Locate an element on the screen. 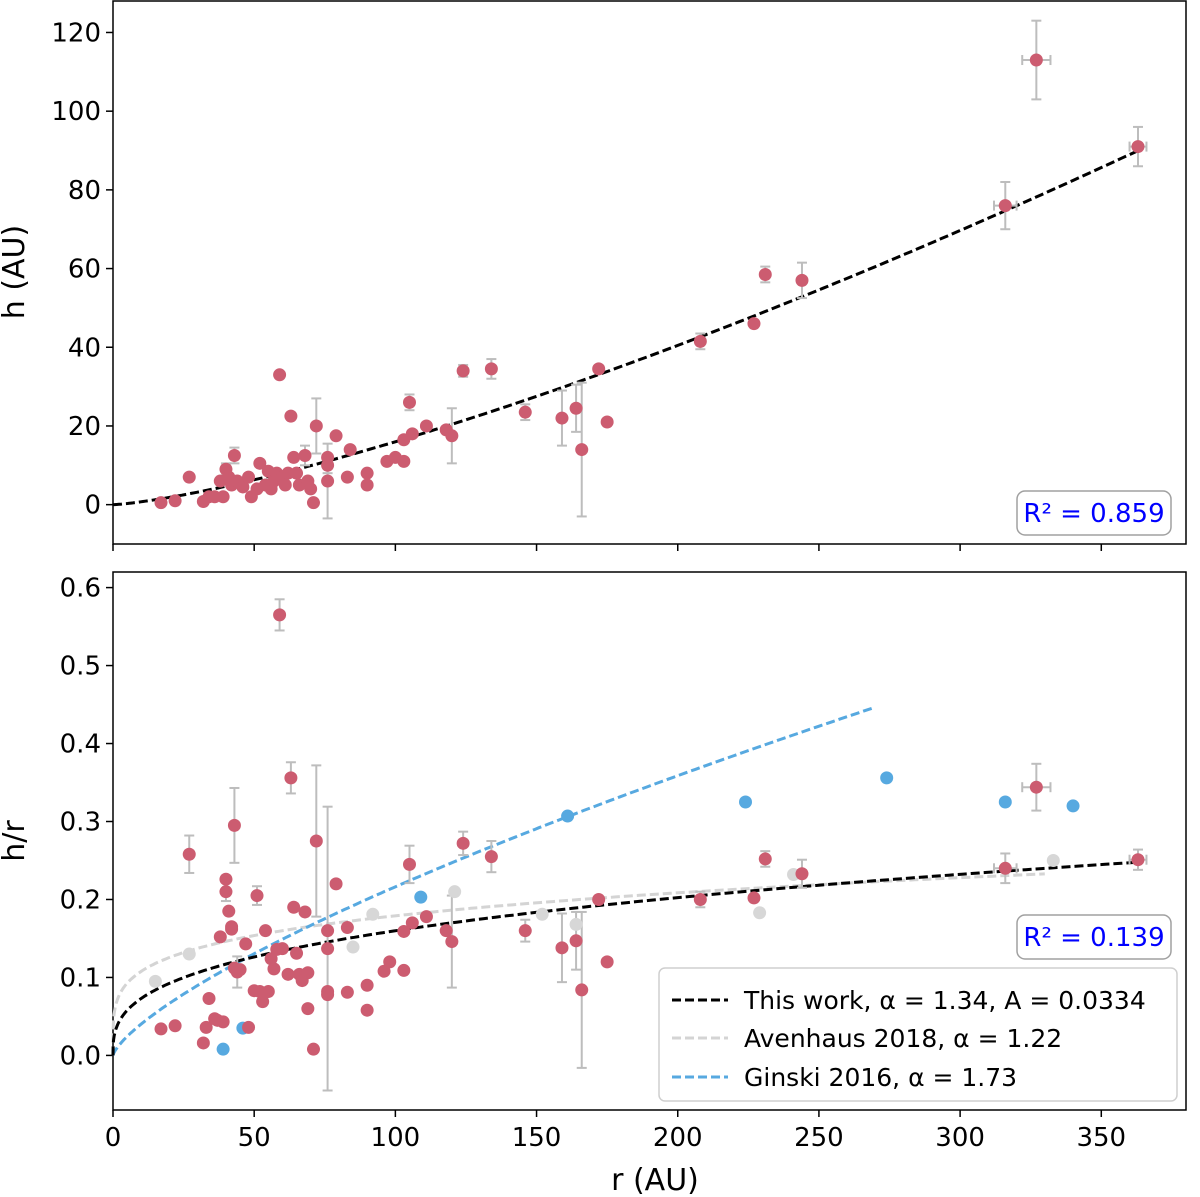 This screenshot has width=1200, height=1197. bottom-r2-box: R² = 0.139 is located at coordinates (1094, 937).